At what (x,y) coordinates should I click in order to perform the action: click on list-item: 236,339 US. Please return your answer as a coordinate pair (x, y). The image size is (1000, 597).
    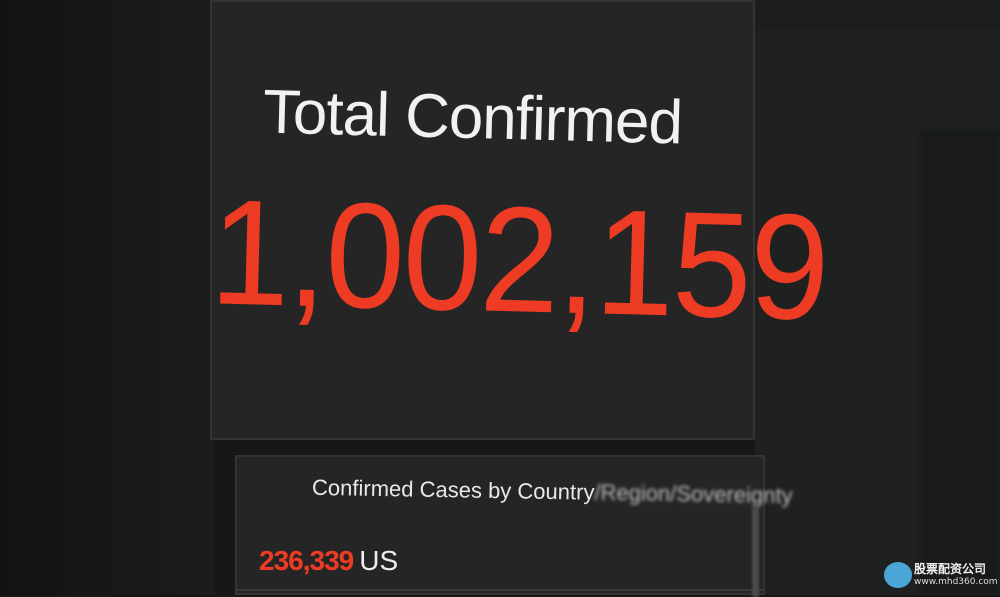
    Looking at the image, I should click on (328, 561).